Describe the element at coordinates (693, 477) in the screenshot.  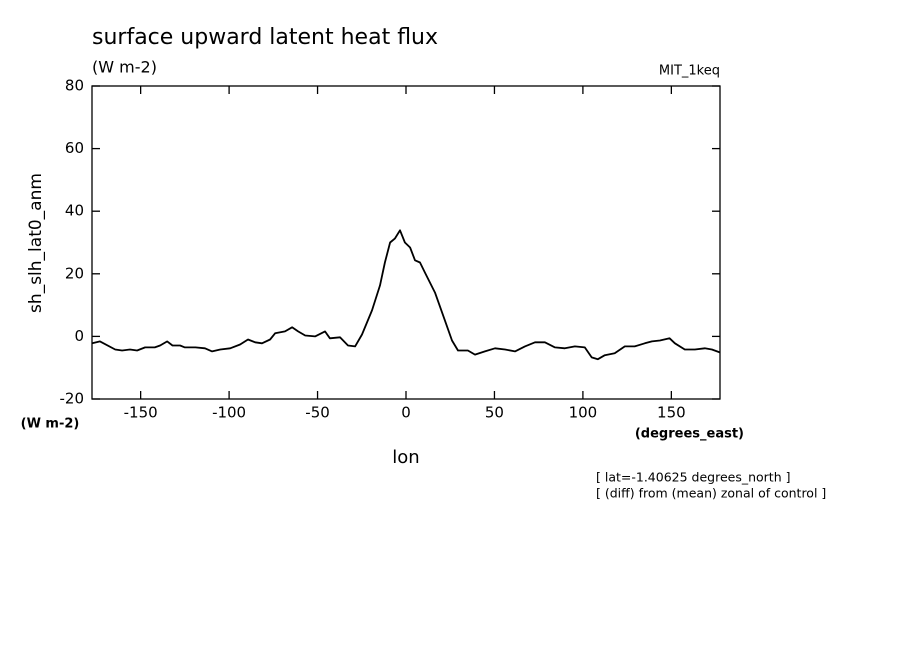
I see `annotation: [ lat=-1.40625 degrees_north ]` at that location.